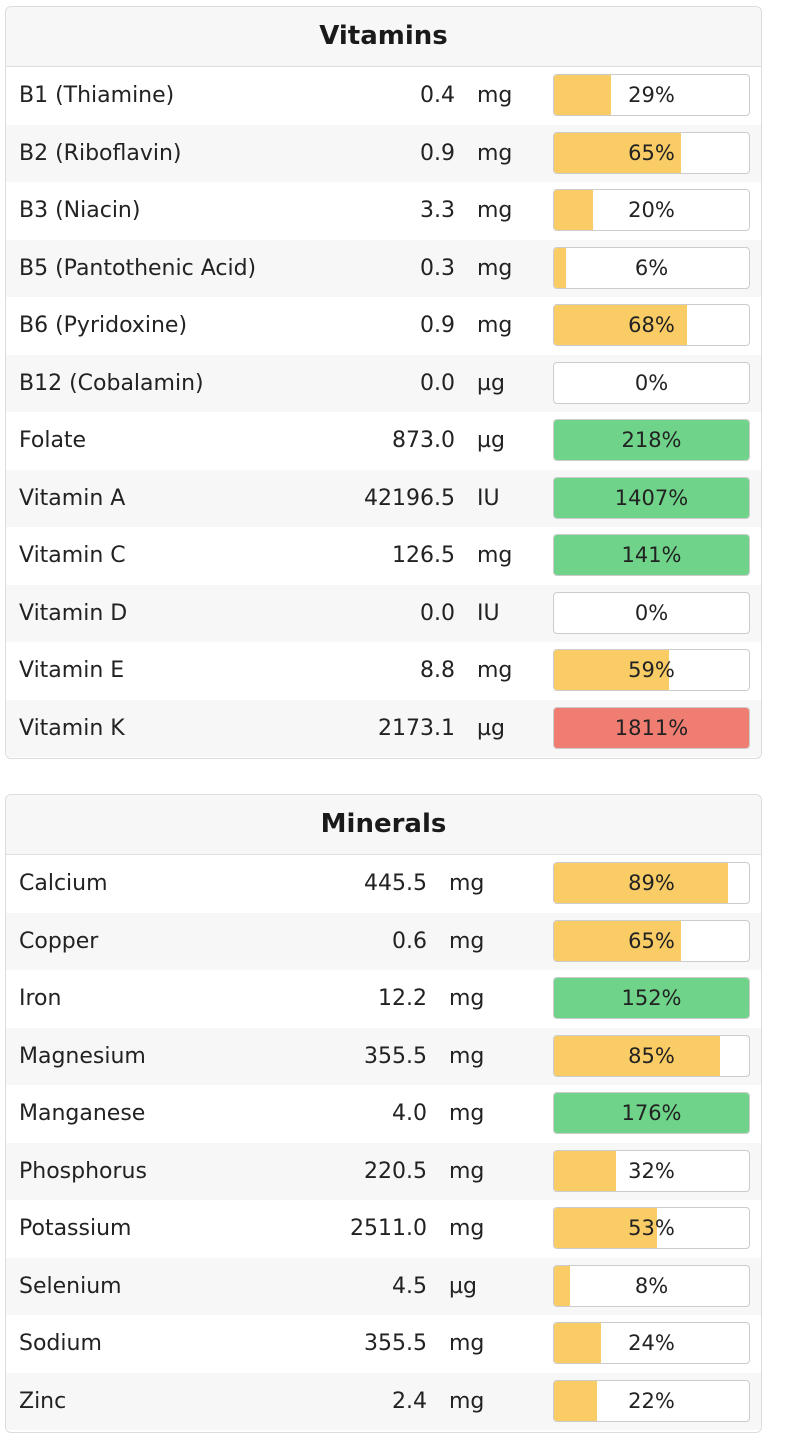 Image resolution: width=786 pixels, height=1444 pixels. Describe the element at coordinates (409, 1286) in the screenshot. I see `nutrient-amount: 4.5` at that location.